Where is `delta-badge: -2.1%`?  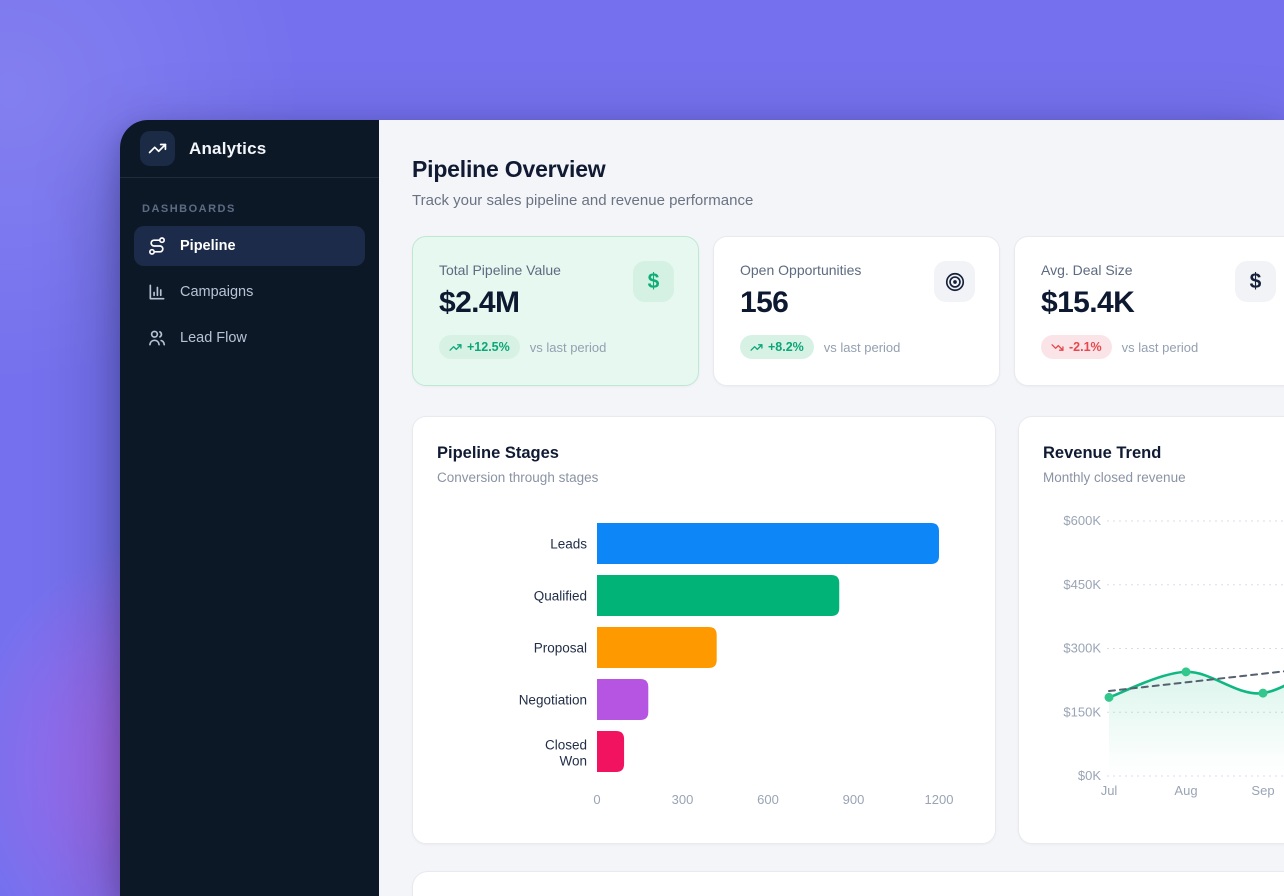 delta-badge: -2.1% is located at coordinates (1076, 347).